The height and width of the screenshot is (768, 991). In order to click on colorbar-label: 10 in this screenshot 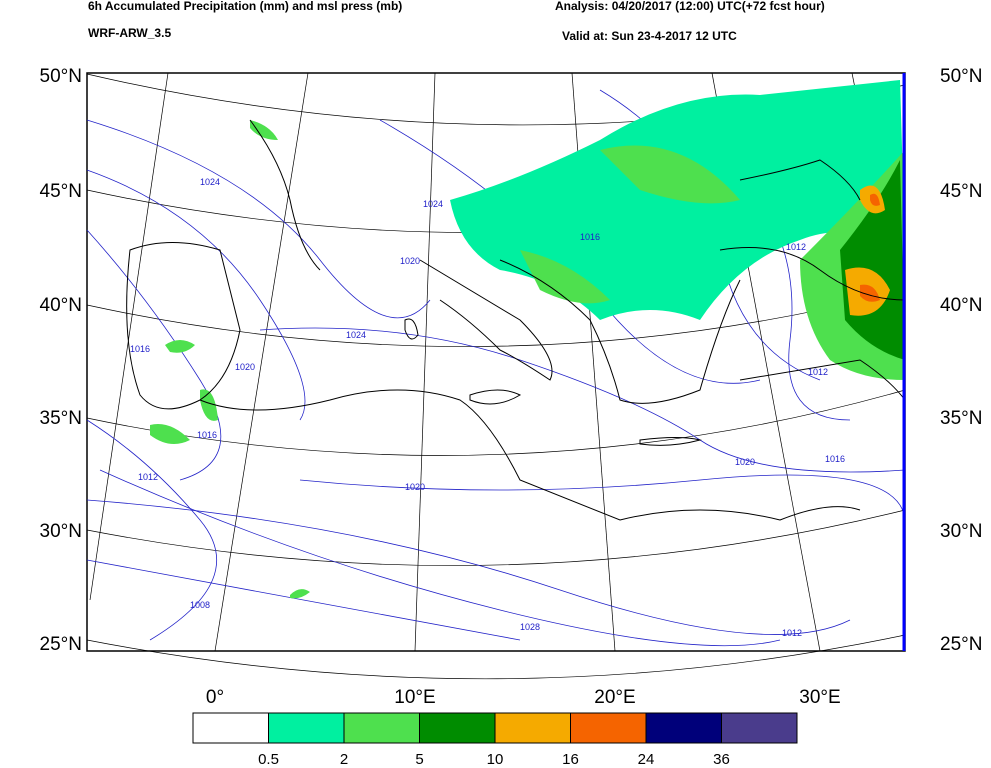, I will do `click(495, 759)`.